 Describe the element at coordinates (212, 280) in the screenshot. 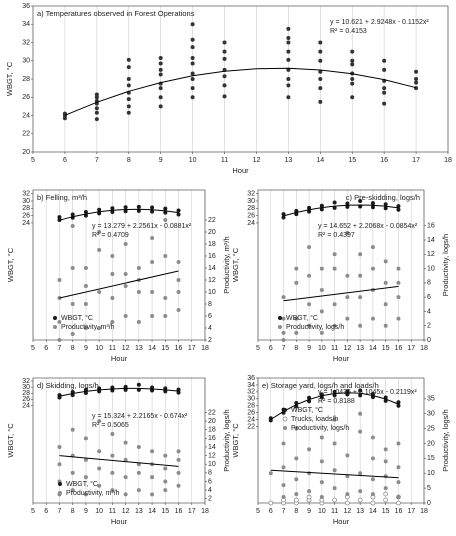

I see `y2-tick-label: 12` at that location.